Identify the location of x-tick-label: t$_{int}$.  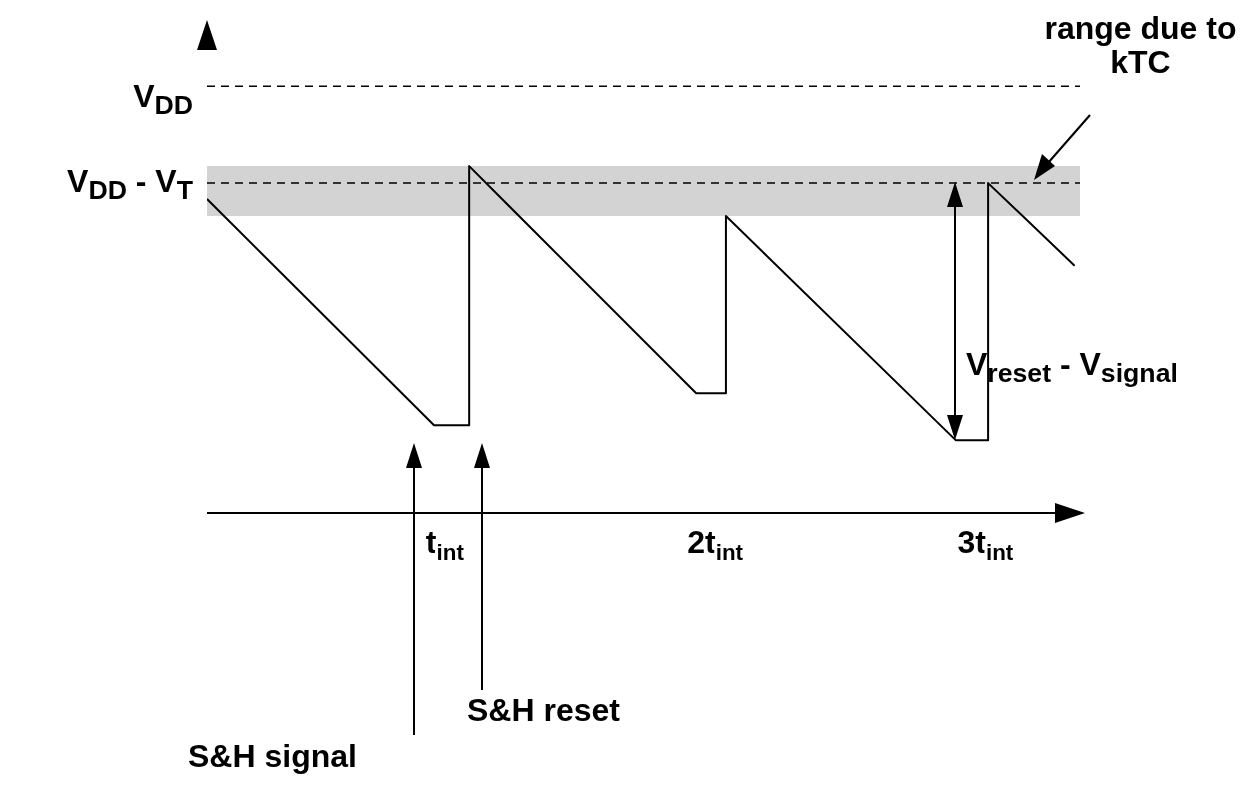
(445, 544).